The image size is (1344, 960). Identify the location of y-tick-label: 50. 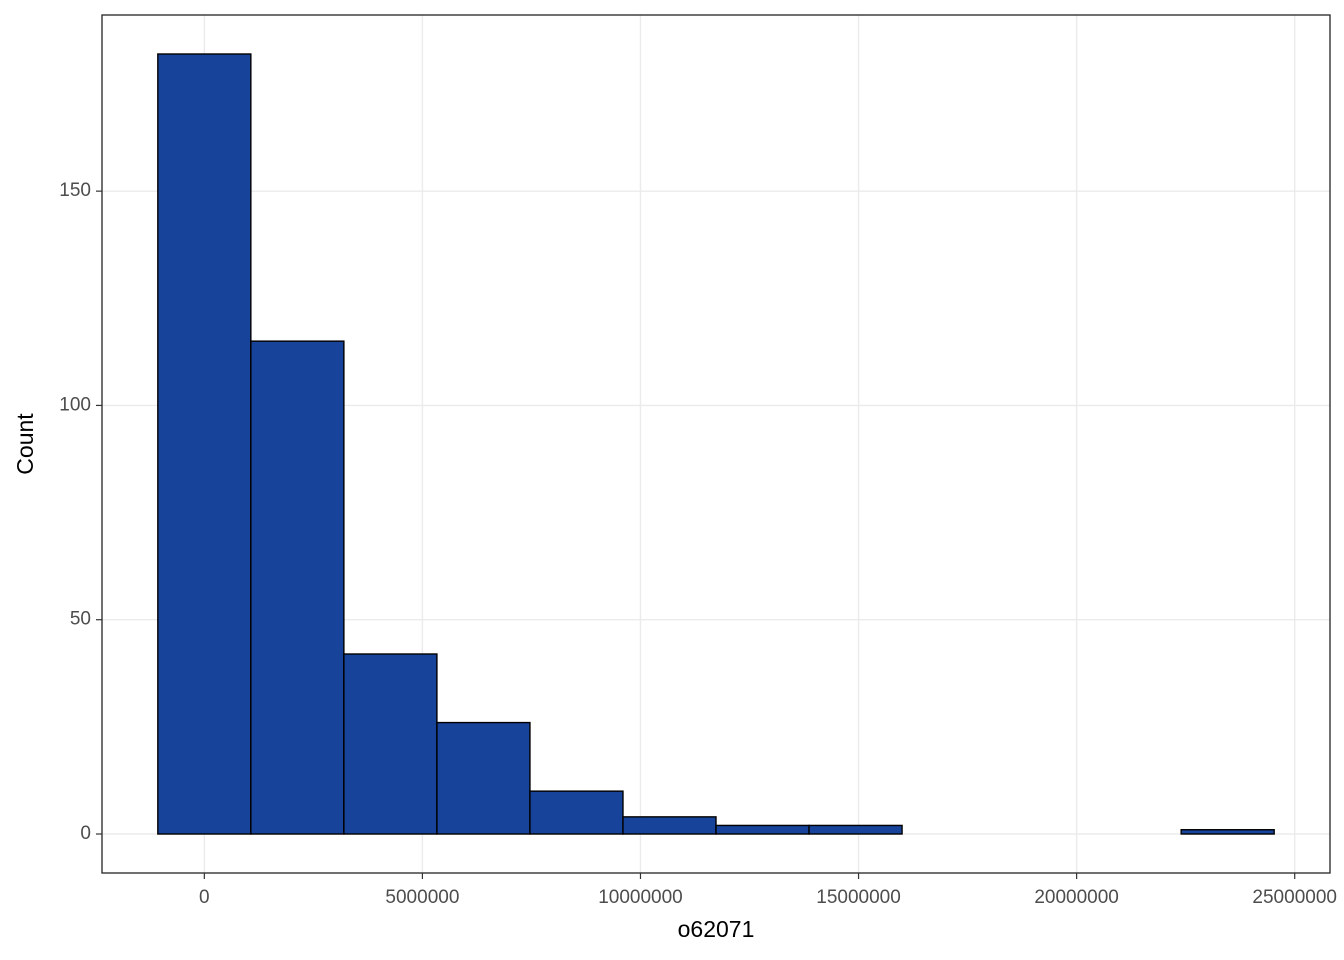
(80, 619).